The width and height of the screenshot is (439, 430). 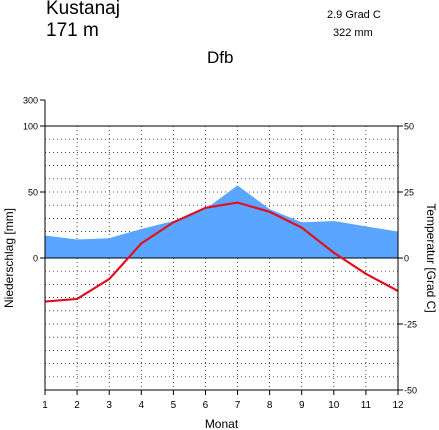 What do you see at coordinates (410, 325) in the screenshot?
I see `right-tick-label: -25` at bounding box center [410, 325].